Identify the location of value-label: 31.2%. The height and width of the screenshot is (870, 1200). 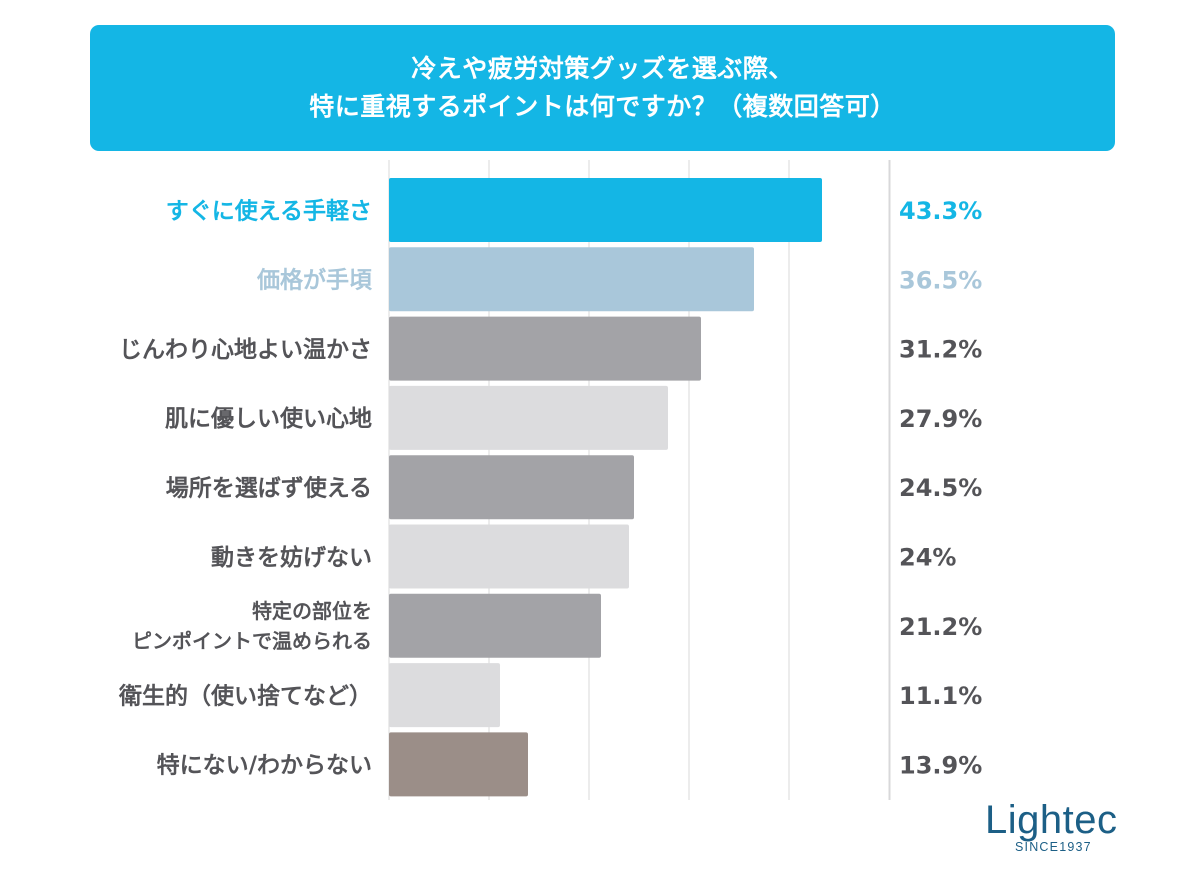
(940, 350).